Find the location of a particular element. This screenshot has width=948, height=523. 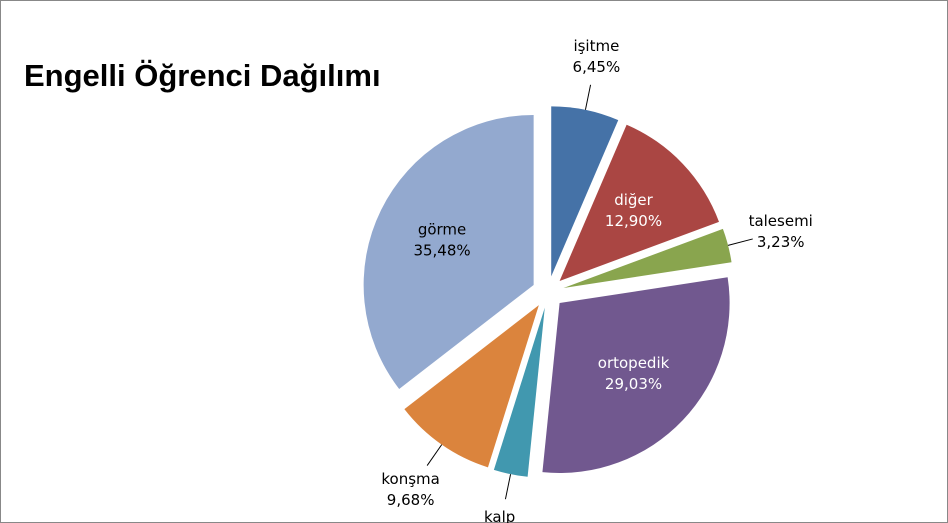

slice-label: ortopedik is located at coordinates (634, 363).